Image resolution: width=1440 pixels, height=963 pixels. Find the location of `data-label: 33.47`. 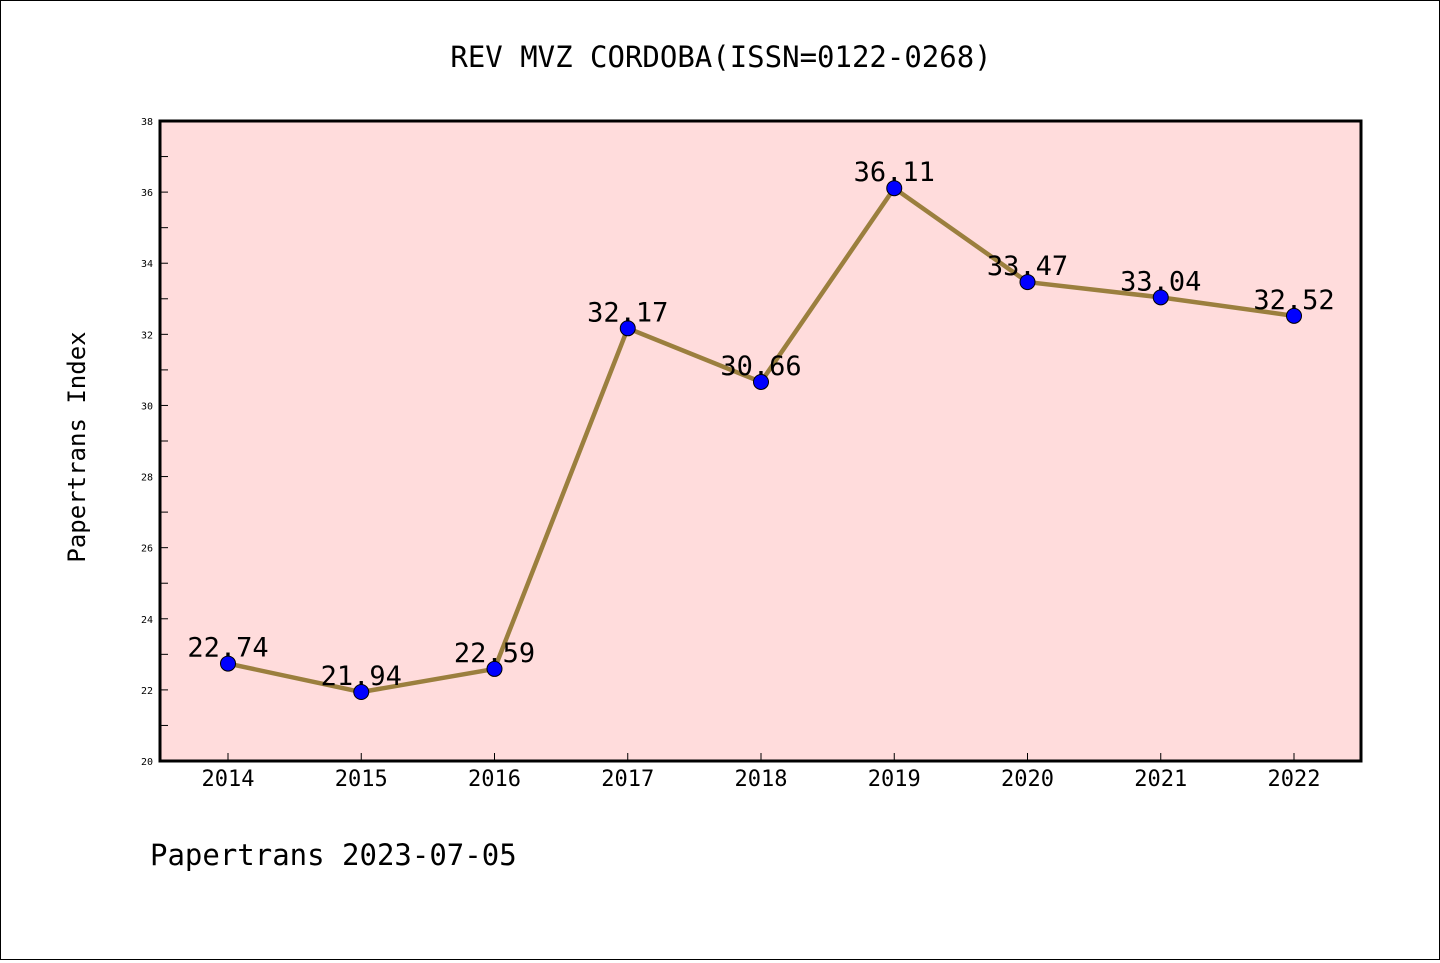

data-label: 33.47 is located at coordinates (1027, 266).